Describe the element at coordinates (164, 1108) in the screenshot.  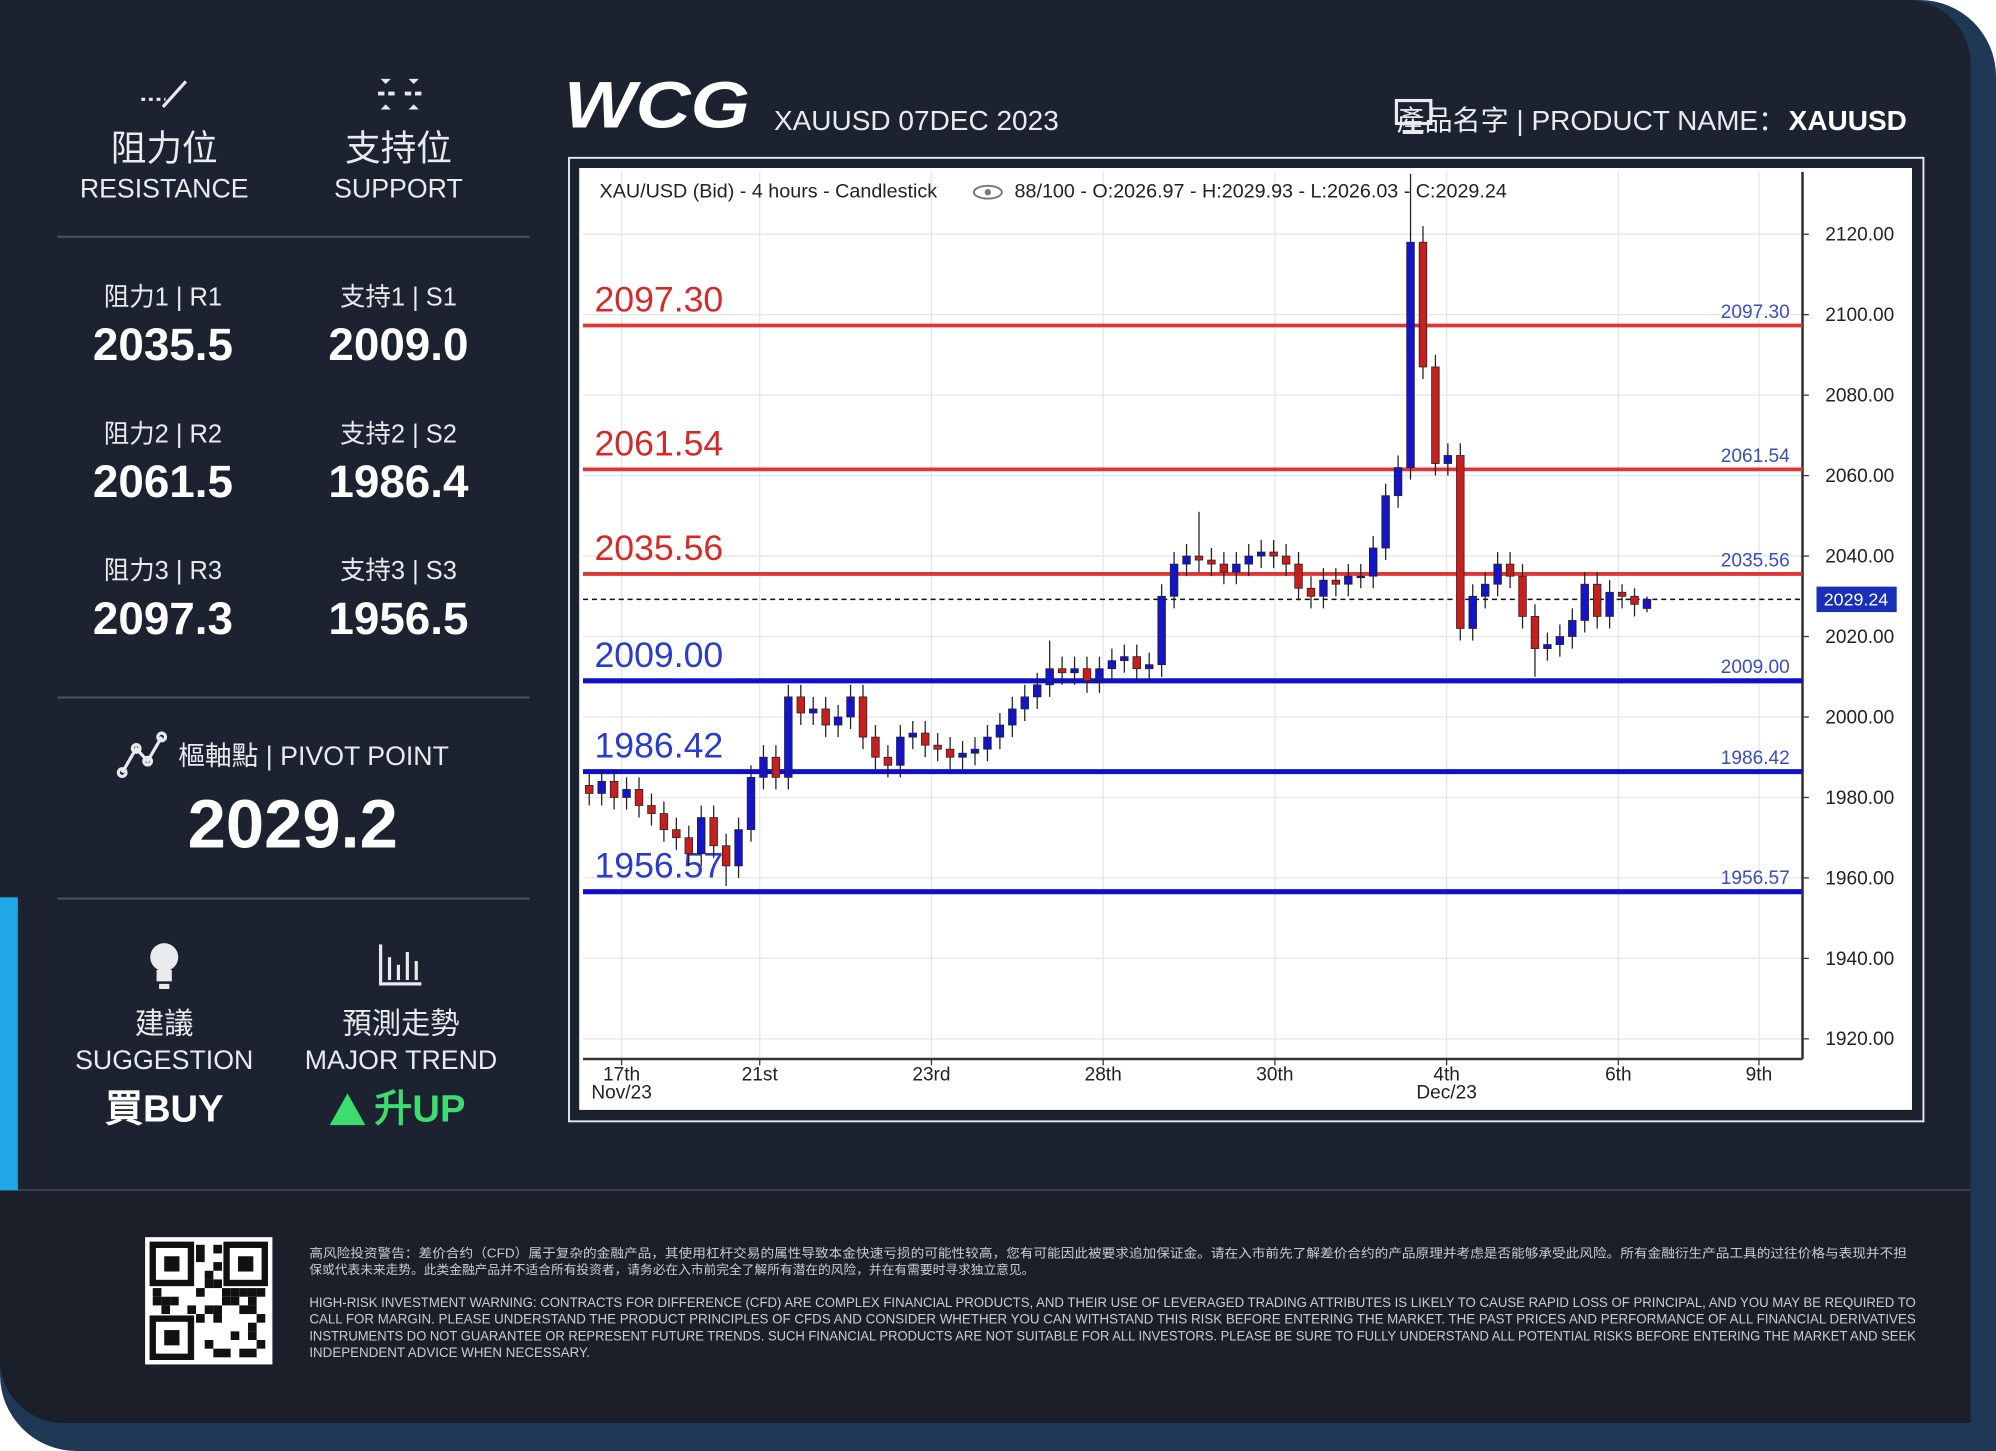
I see `suggestion: 買BUY` at that location.